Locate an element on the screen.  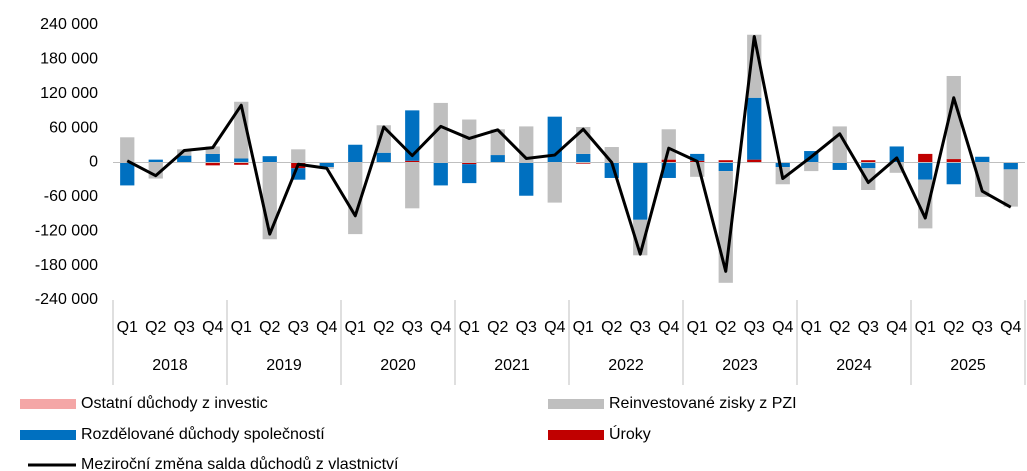
y-tick-label: 240 000 is located at coordinates (69, 24).